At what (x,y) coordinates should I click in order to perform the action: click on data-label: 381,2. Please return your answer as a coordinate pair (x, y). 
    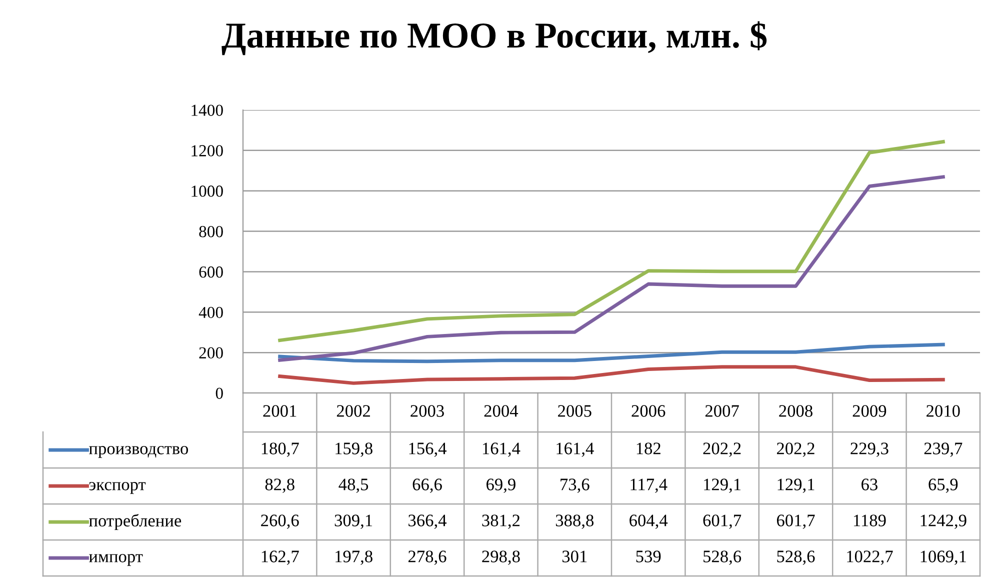
    Looking at the image, I should click on (501, 521).